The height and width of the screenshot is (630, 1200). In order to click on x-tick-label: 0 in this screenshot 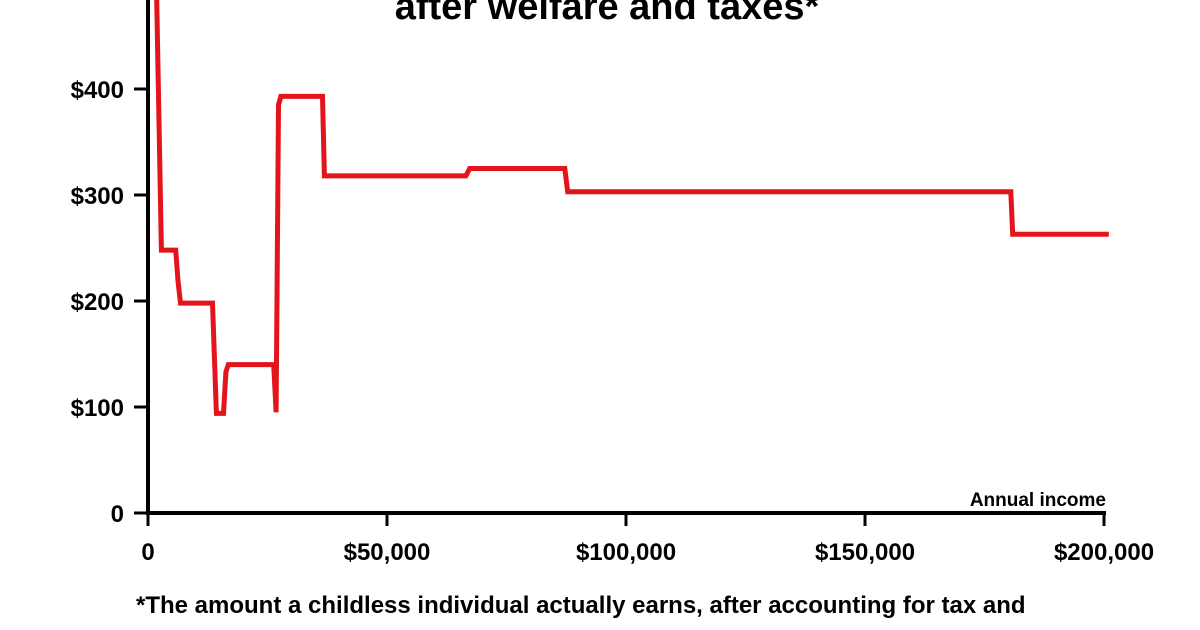, I will do `click(147, 552)`.